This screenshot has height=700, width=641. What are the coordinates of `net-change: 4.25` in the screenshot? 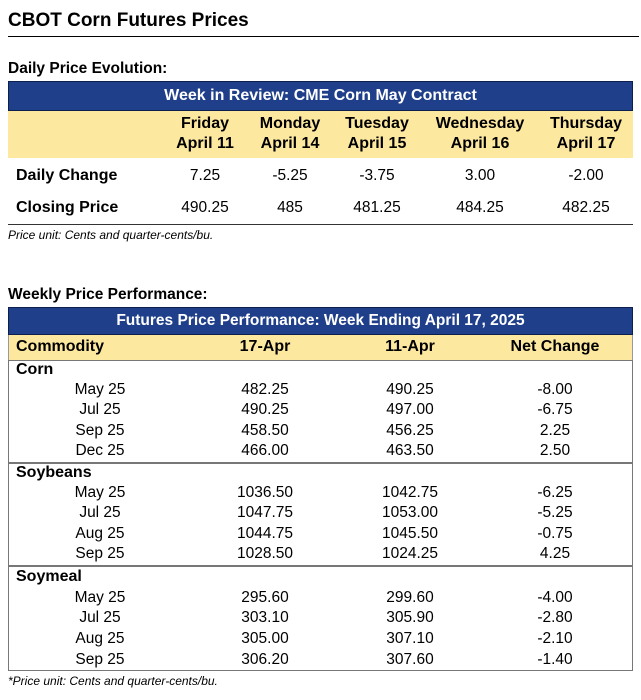 It's located at (555, 553).